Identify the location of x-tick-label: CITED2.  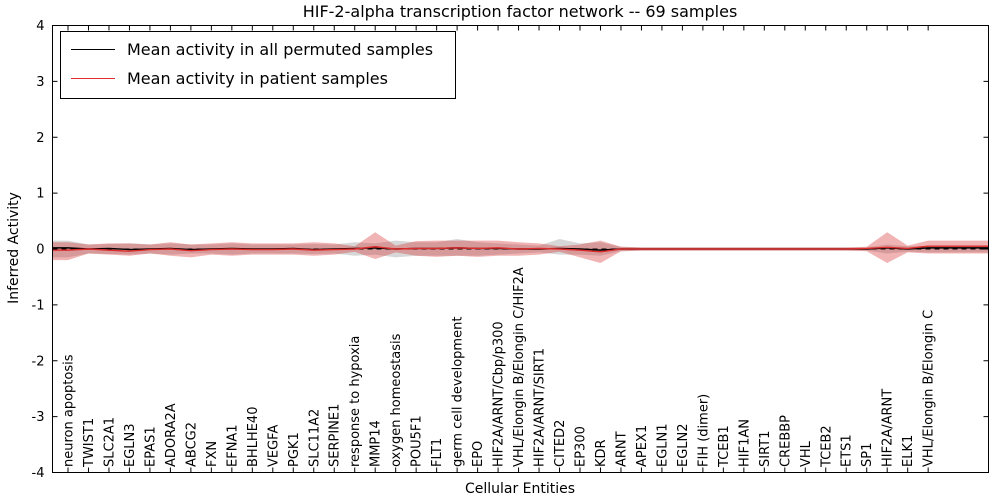
(560, 443).